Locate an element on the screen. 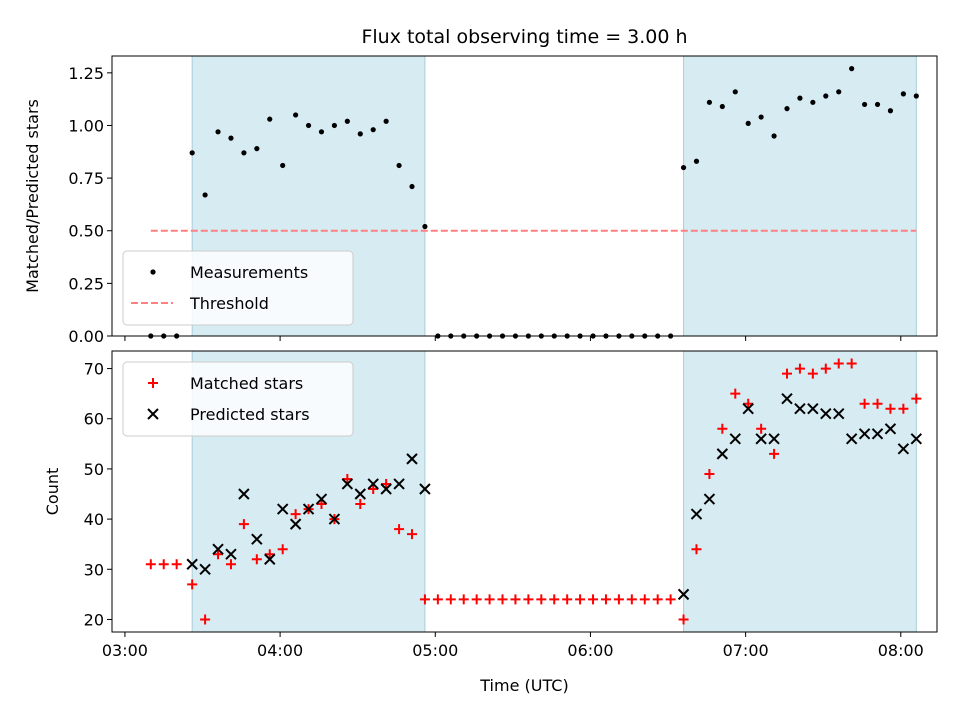 This screenshot has height=720, width=960. x-axis-label: Time (UTC) is located at coordinates (523, 685).